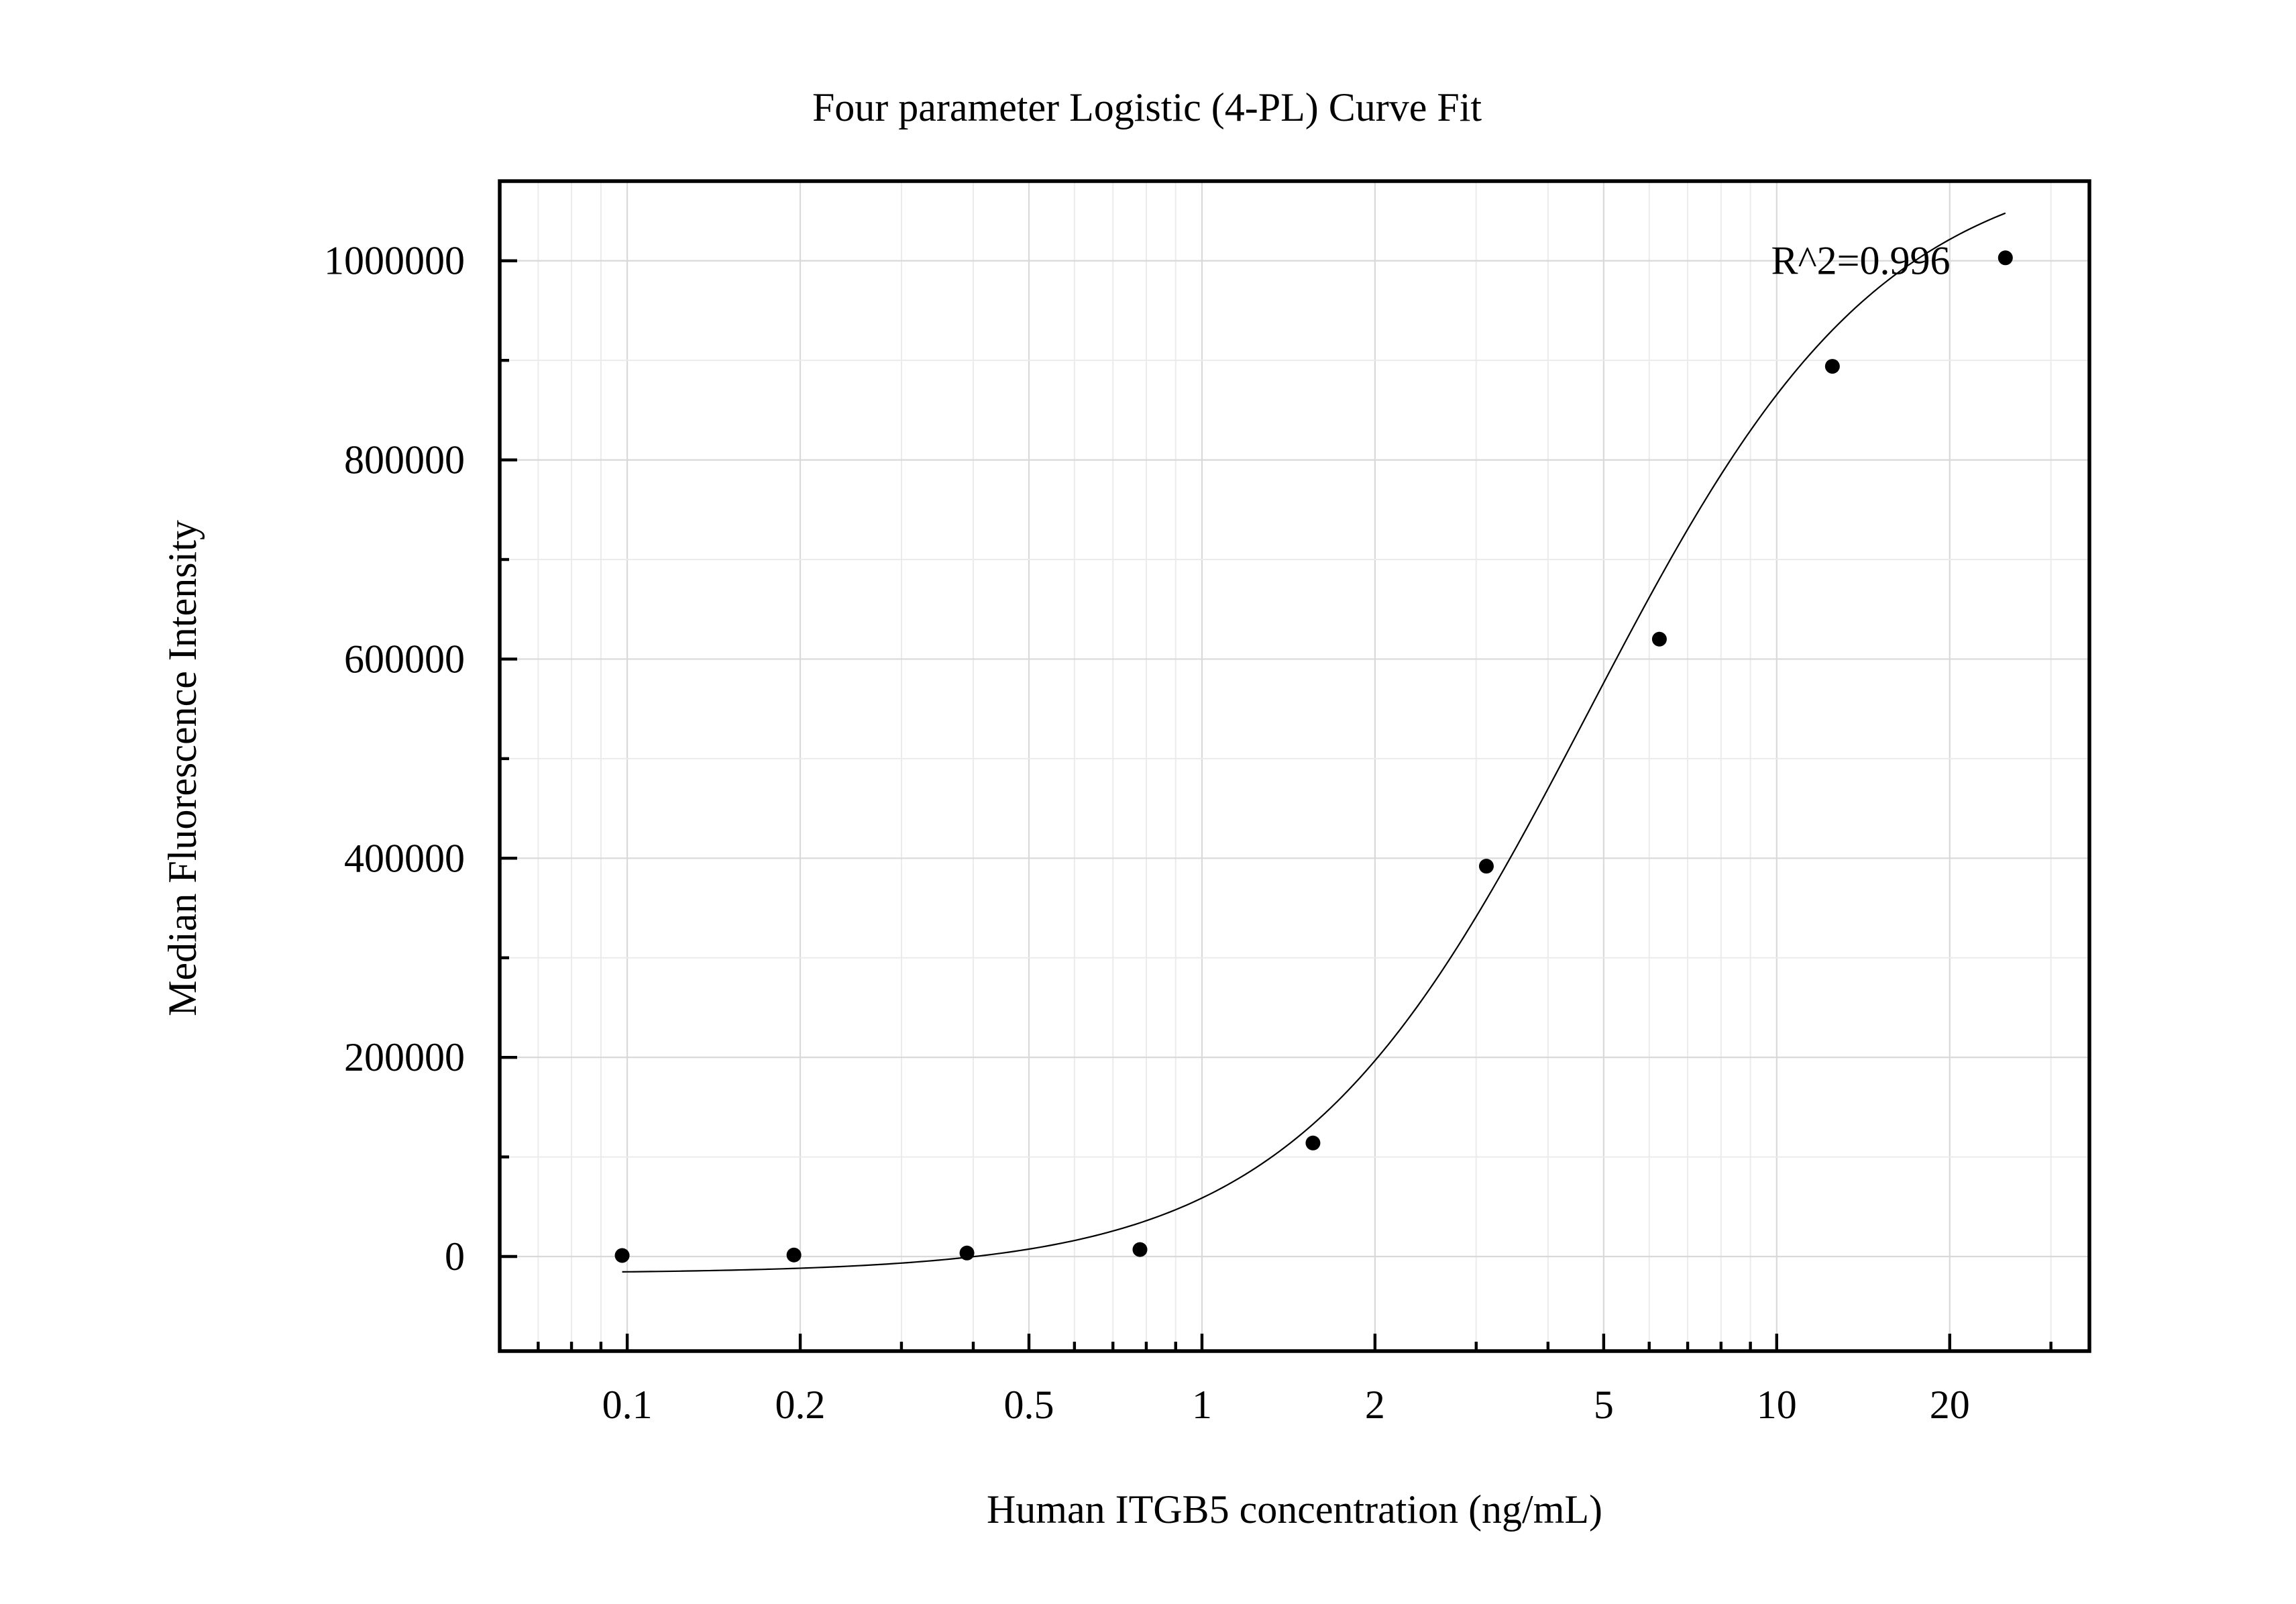  I want to click on x-tick-label: 20, so click(1950, 1405).